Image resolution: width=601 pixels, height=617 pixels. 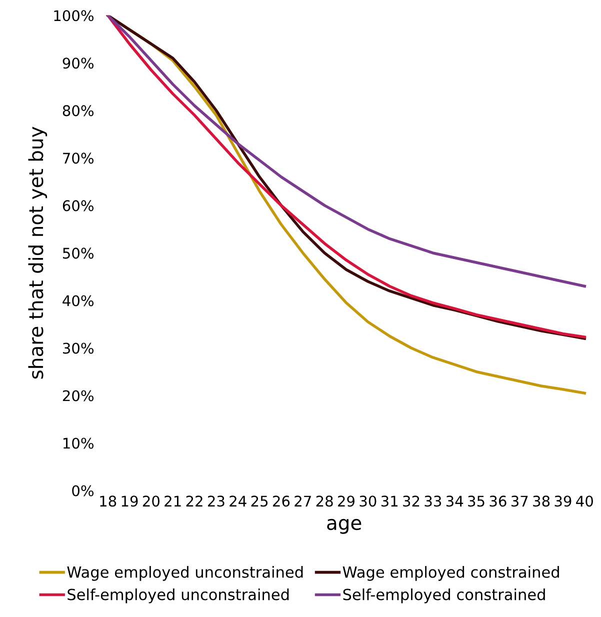 I want to click on legend-label: Self-employed unconstrained, so click(x=178, y=596).